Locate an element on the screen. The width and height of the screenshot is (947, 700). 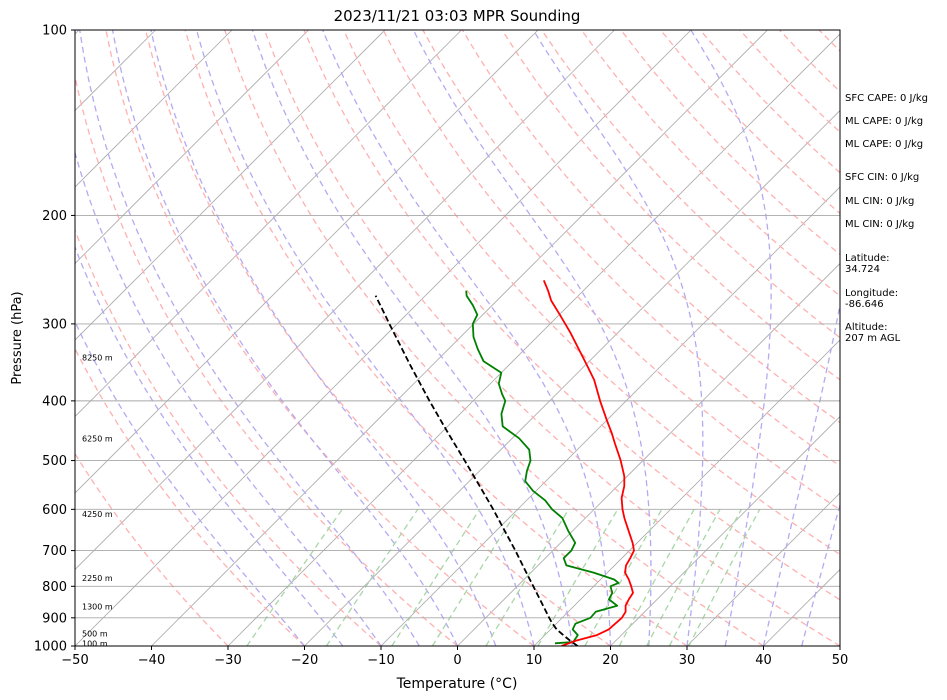
y-tick-label: 700 is located at coordinates (54, 551).